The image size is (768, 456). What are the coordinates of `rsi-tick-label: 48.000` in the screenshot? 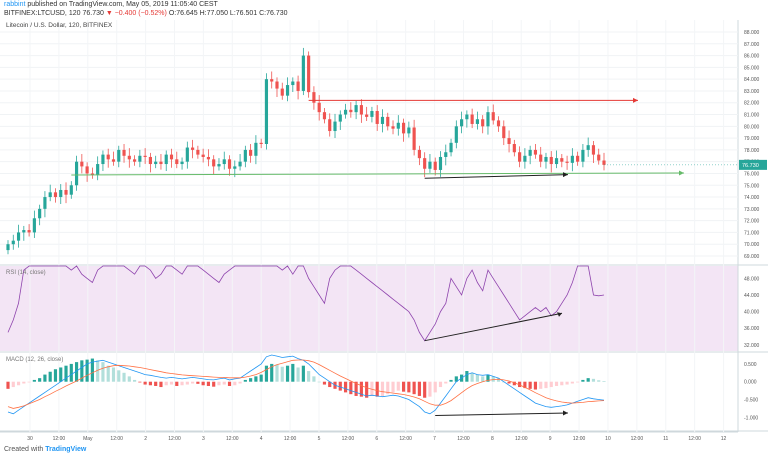 It's located at (752, 279).